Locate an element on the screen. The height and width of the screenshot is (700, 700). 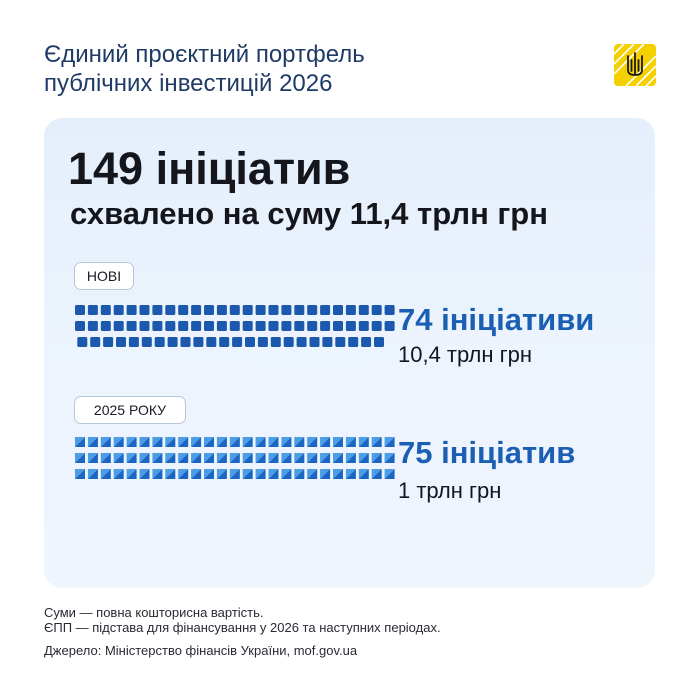
tag-new: НОВІ is located at coordinates (104, 276).